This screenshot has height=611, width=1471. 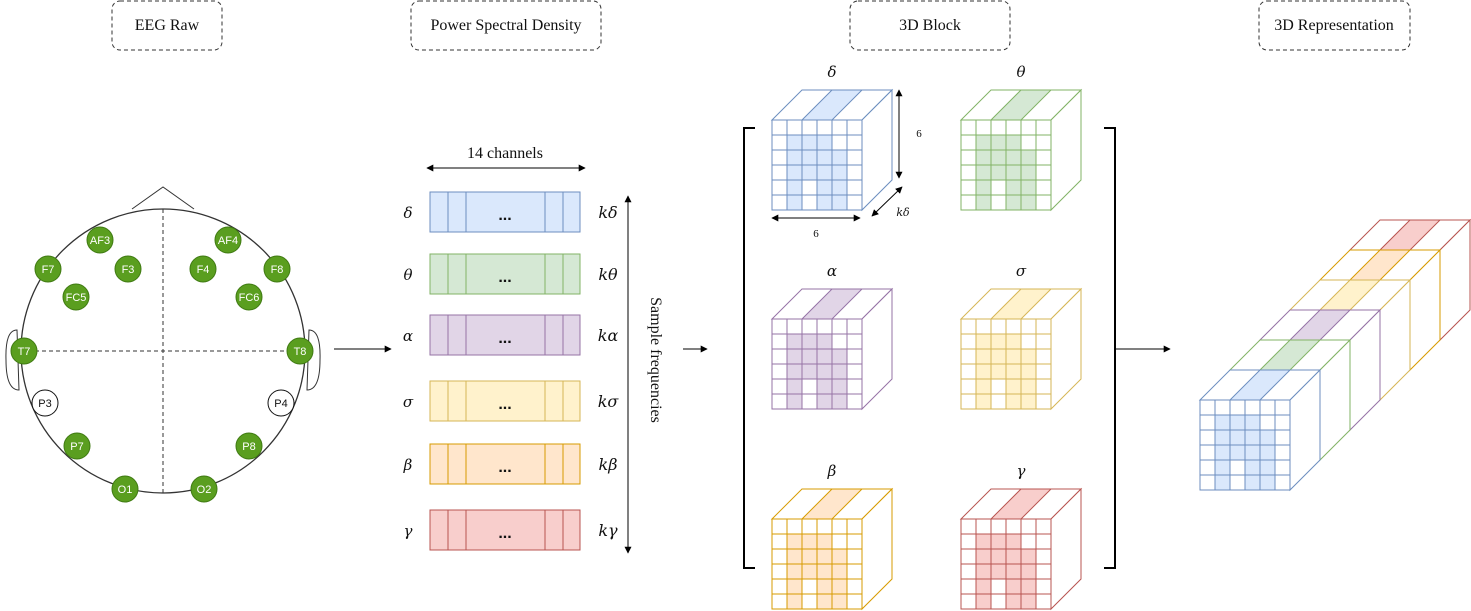 I want to click on band-symbol: δ, so click(x=407, y=213).